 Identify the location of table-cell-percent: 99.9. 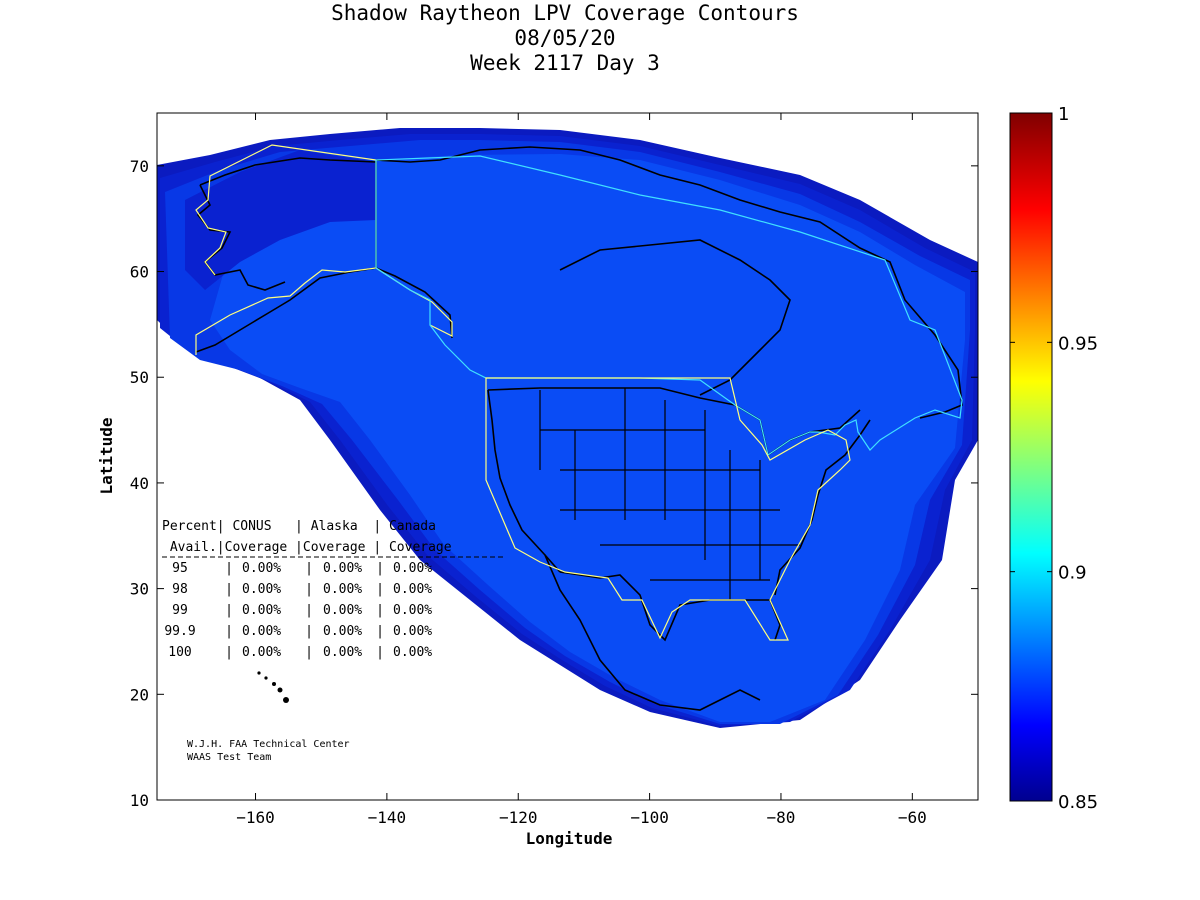
(179, 631).